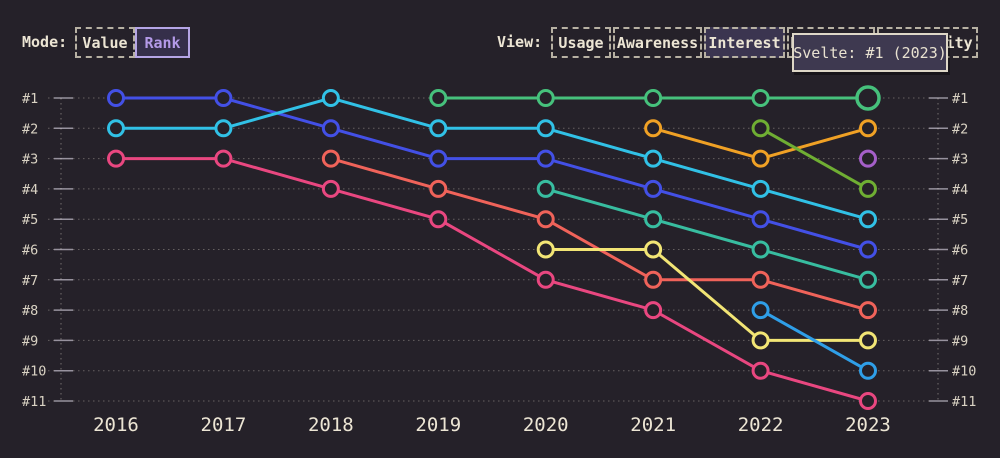 The image size is (1000, 458). Describe the element at coordinates (868, 401) in the screenshot. I see `point-magenta-2023` at that location.